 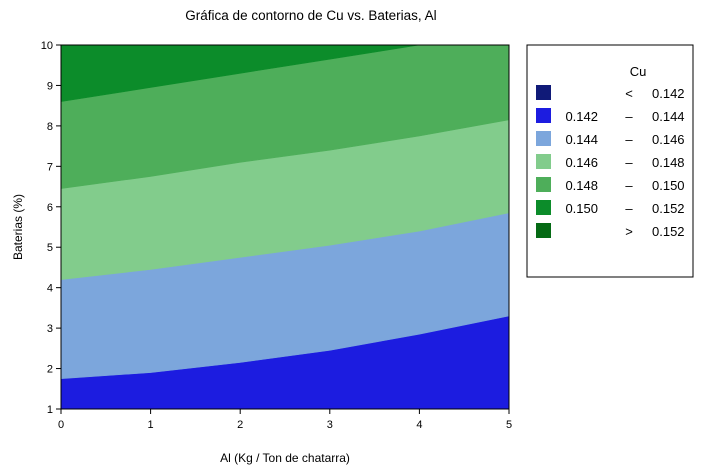 What do you see at coordinates (285, 458) in the screenshot?
I see `x-axis-title: Al (Kg / Ton de chatarra)` at bounding box center [285, 458].